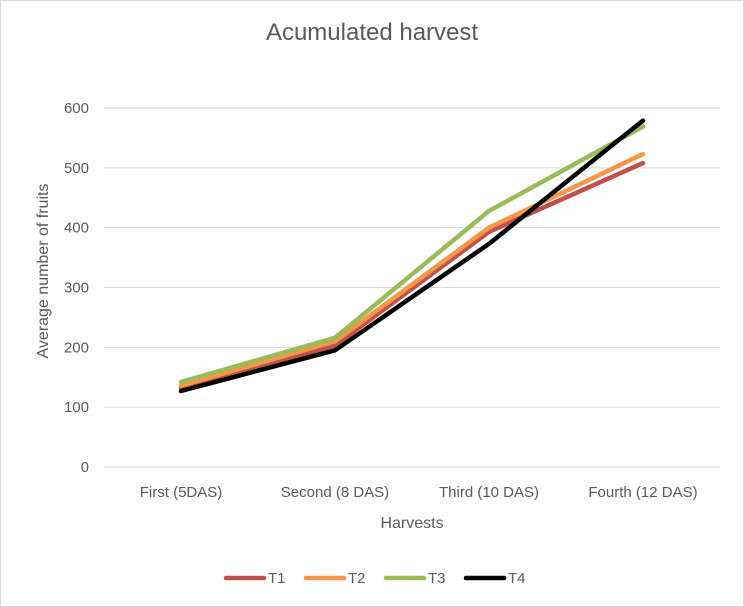 This screenshot has width=744, height=607. What do you see at coordinates (277, 578) in the screenshot?
I see `legend-label: T1` at bounding box center [277, 578].